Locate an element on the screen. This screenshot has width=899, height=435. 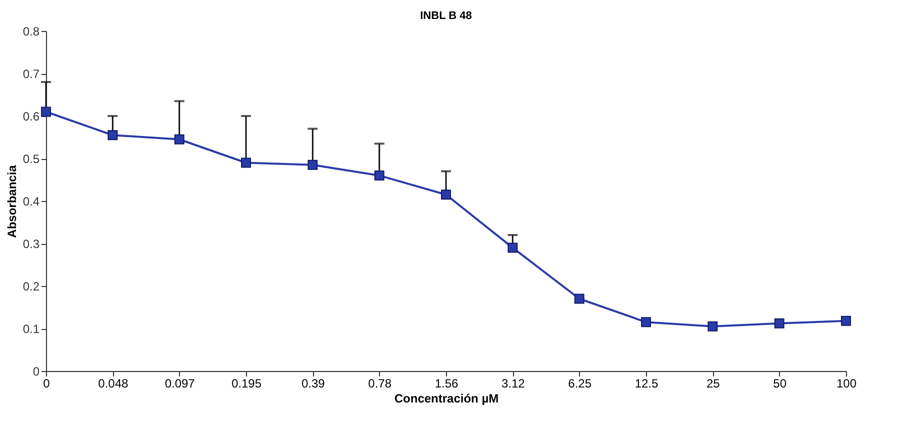
x-tick-label: 0.195 is located at coordinates (246, 383).